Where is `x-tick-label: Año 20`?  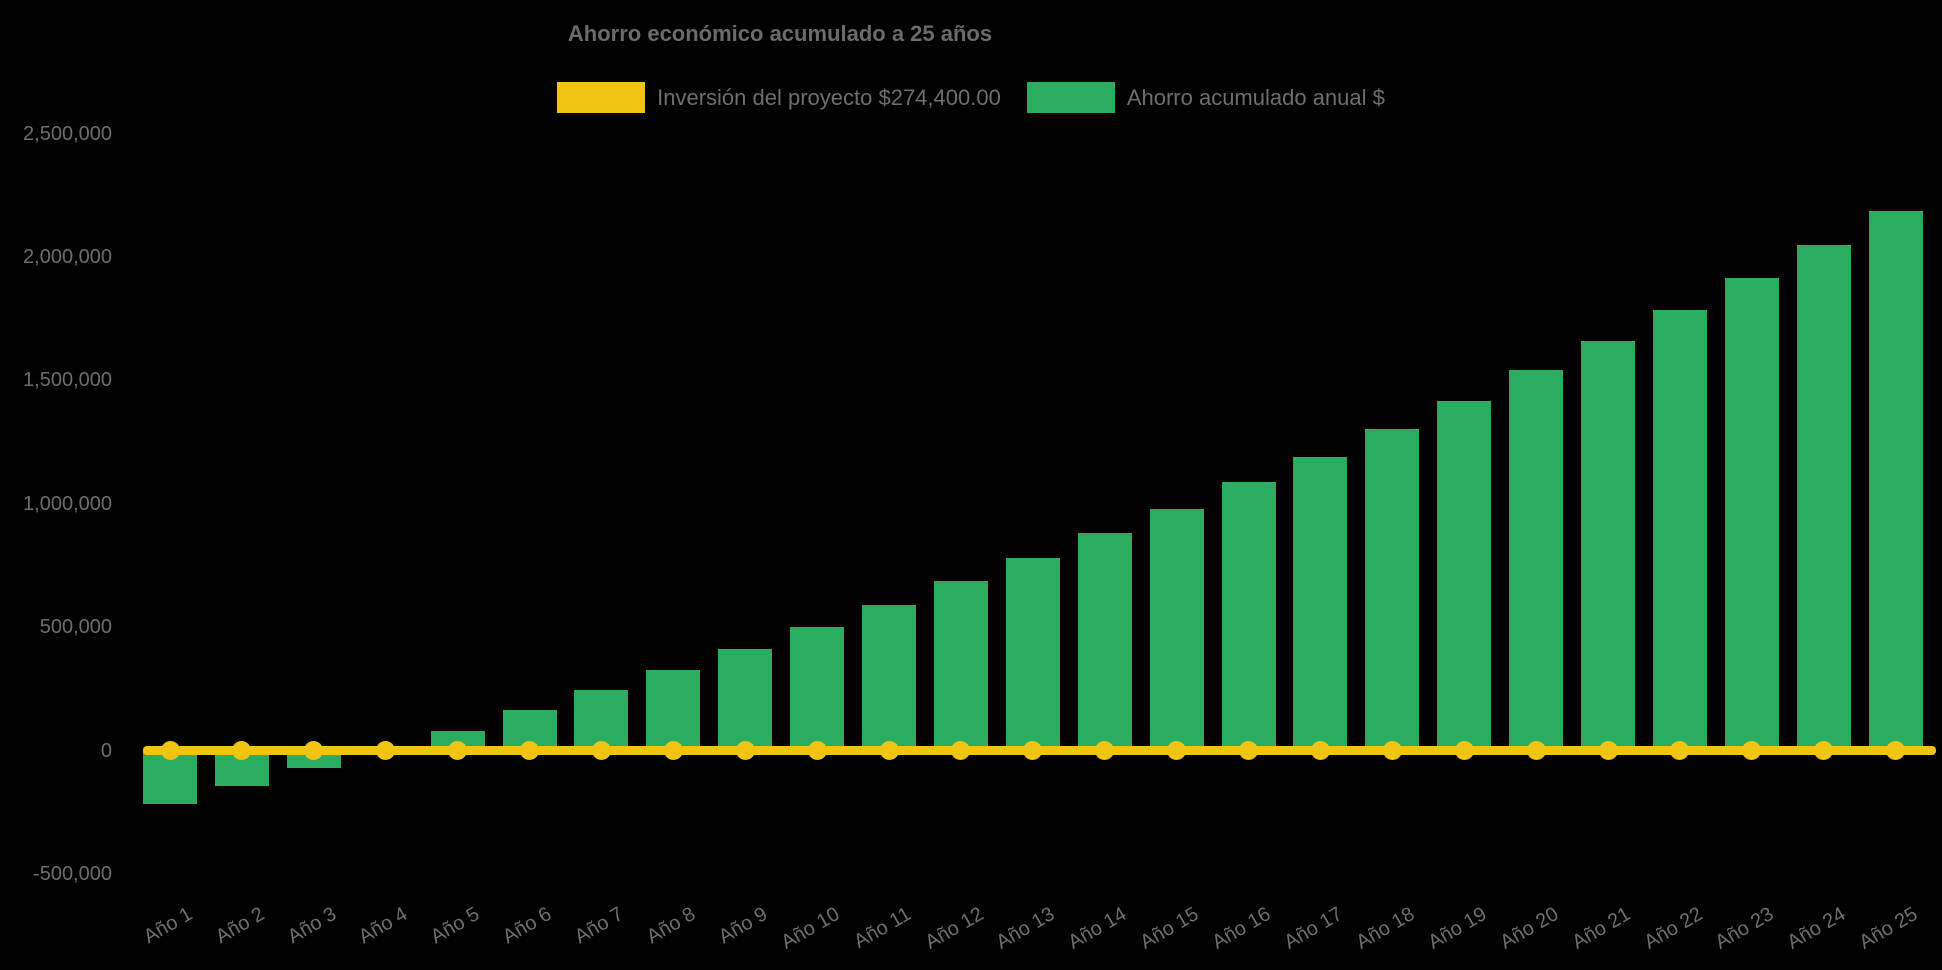
x-tick-label: Año 20 is located at coordinates (1529, 928).